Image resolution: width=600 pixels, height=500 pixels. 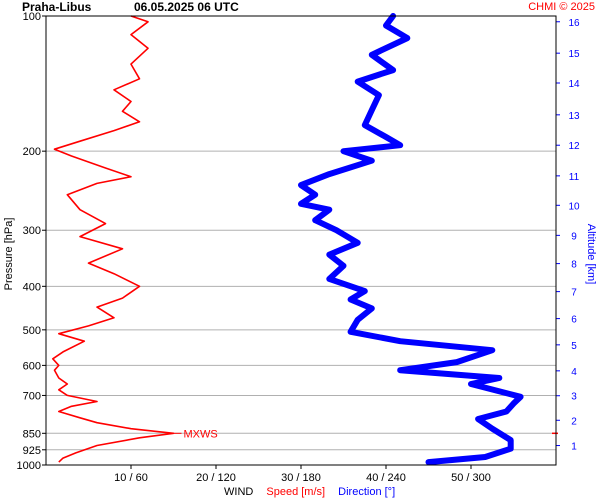 What do you see at coordinates (31, 241) in the screenshot?
I see `pressure-ticks: 100 200 300 400 500 600 700 850 925 1000` at bounding box center [31, 241].